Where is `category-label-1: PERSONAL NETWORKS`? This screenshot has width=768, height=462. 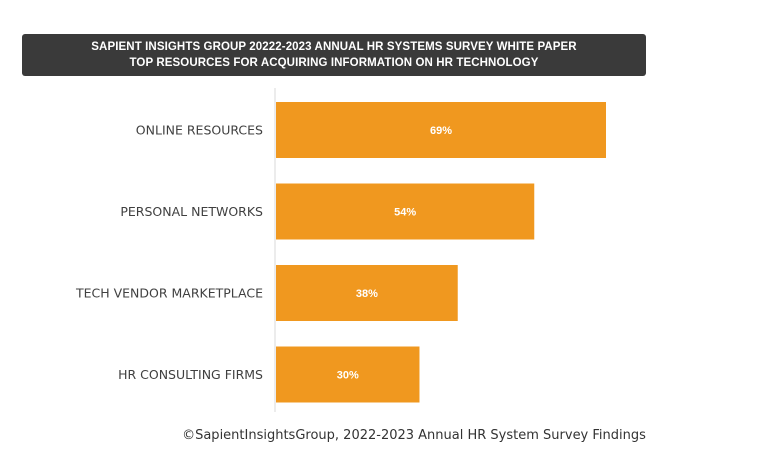
category-label-1: PERSONAL NETWORKS is located at coordinates (191, 211).